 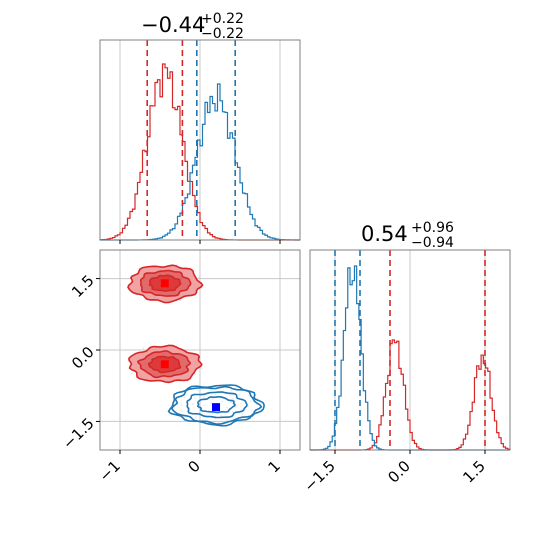 I want to click on bottom-left-x-ticklabels: −1 0 1, so click(x=190, y=471).